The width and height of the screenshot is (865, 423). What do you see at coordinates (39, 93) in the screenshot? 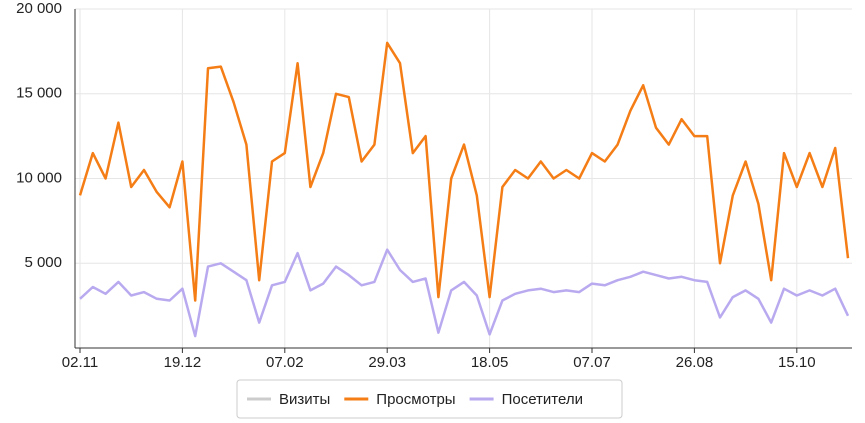
I see `y-tick-label: 15 000` at bounding box center [39, 93].